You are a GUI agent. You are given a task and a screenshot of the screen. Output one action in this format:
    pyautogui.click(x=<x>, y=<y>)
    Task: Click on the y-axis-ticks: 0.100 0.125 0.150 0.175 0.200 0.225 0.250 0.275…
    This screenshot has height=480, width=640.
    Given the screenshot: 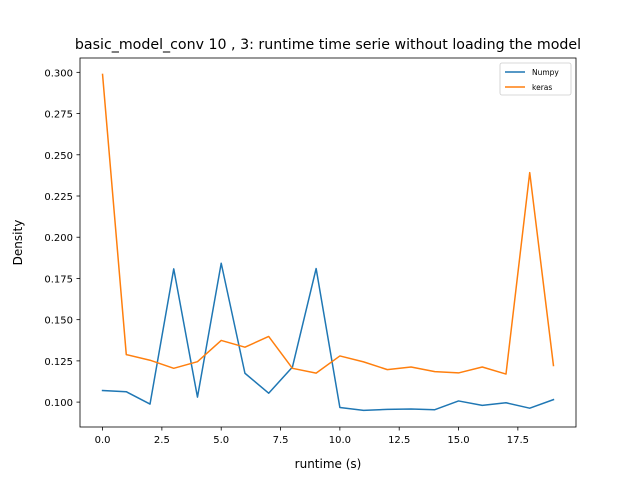 What is the action you would take?
    pyautogui.click(x=62, y=238)
    